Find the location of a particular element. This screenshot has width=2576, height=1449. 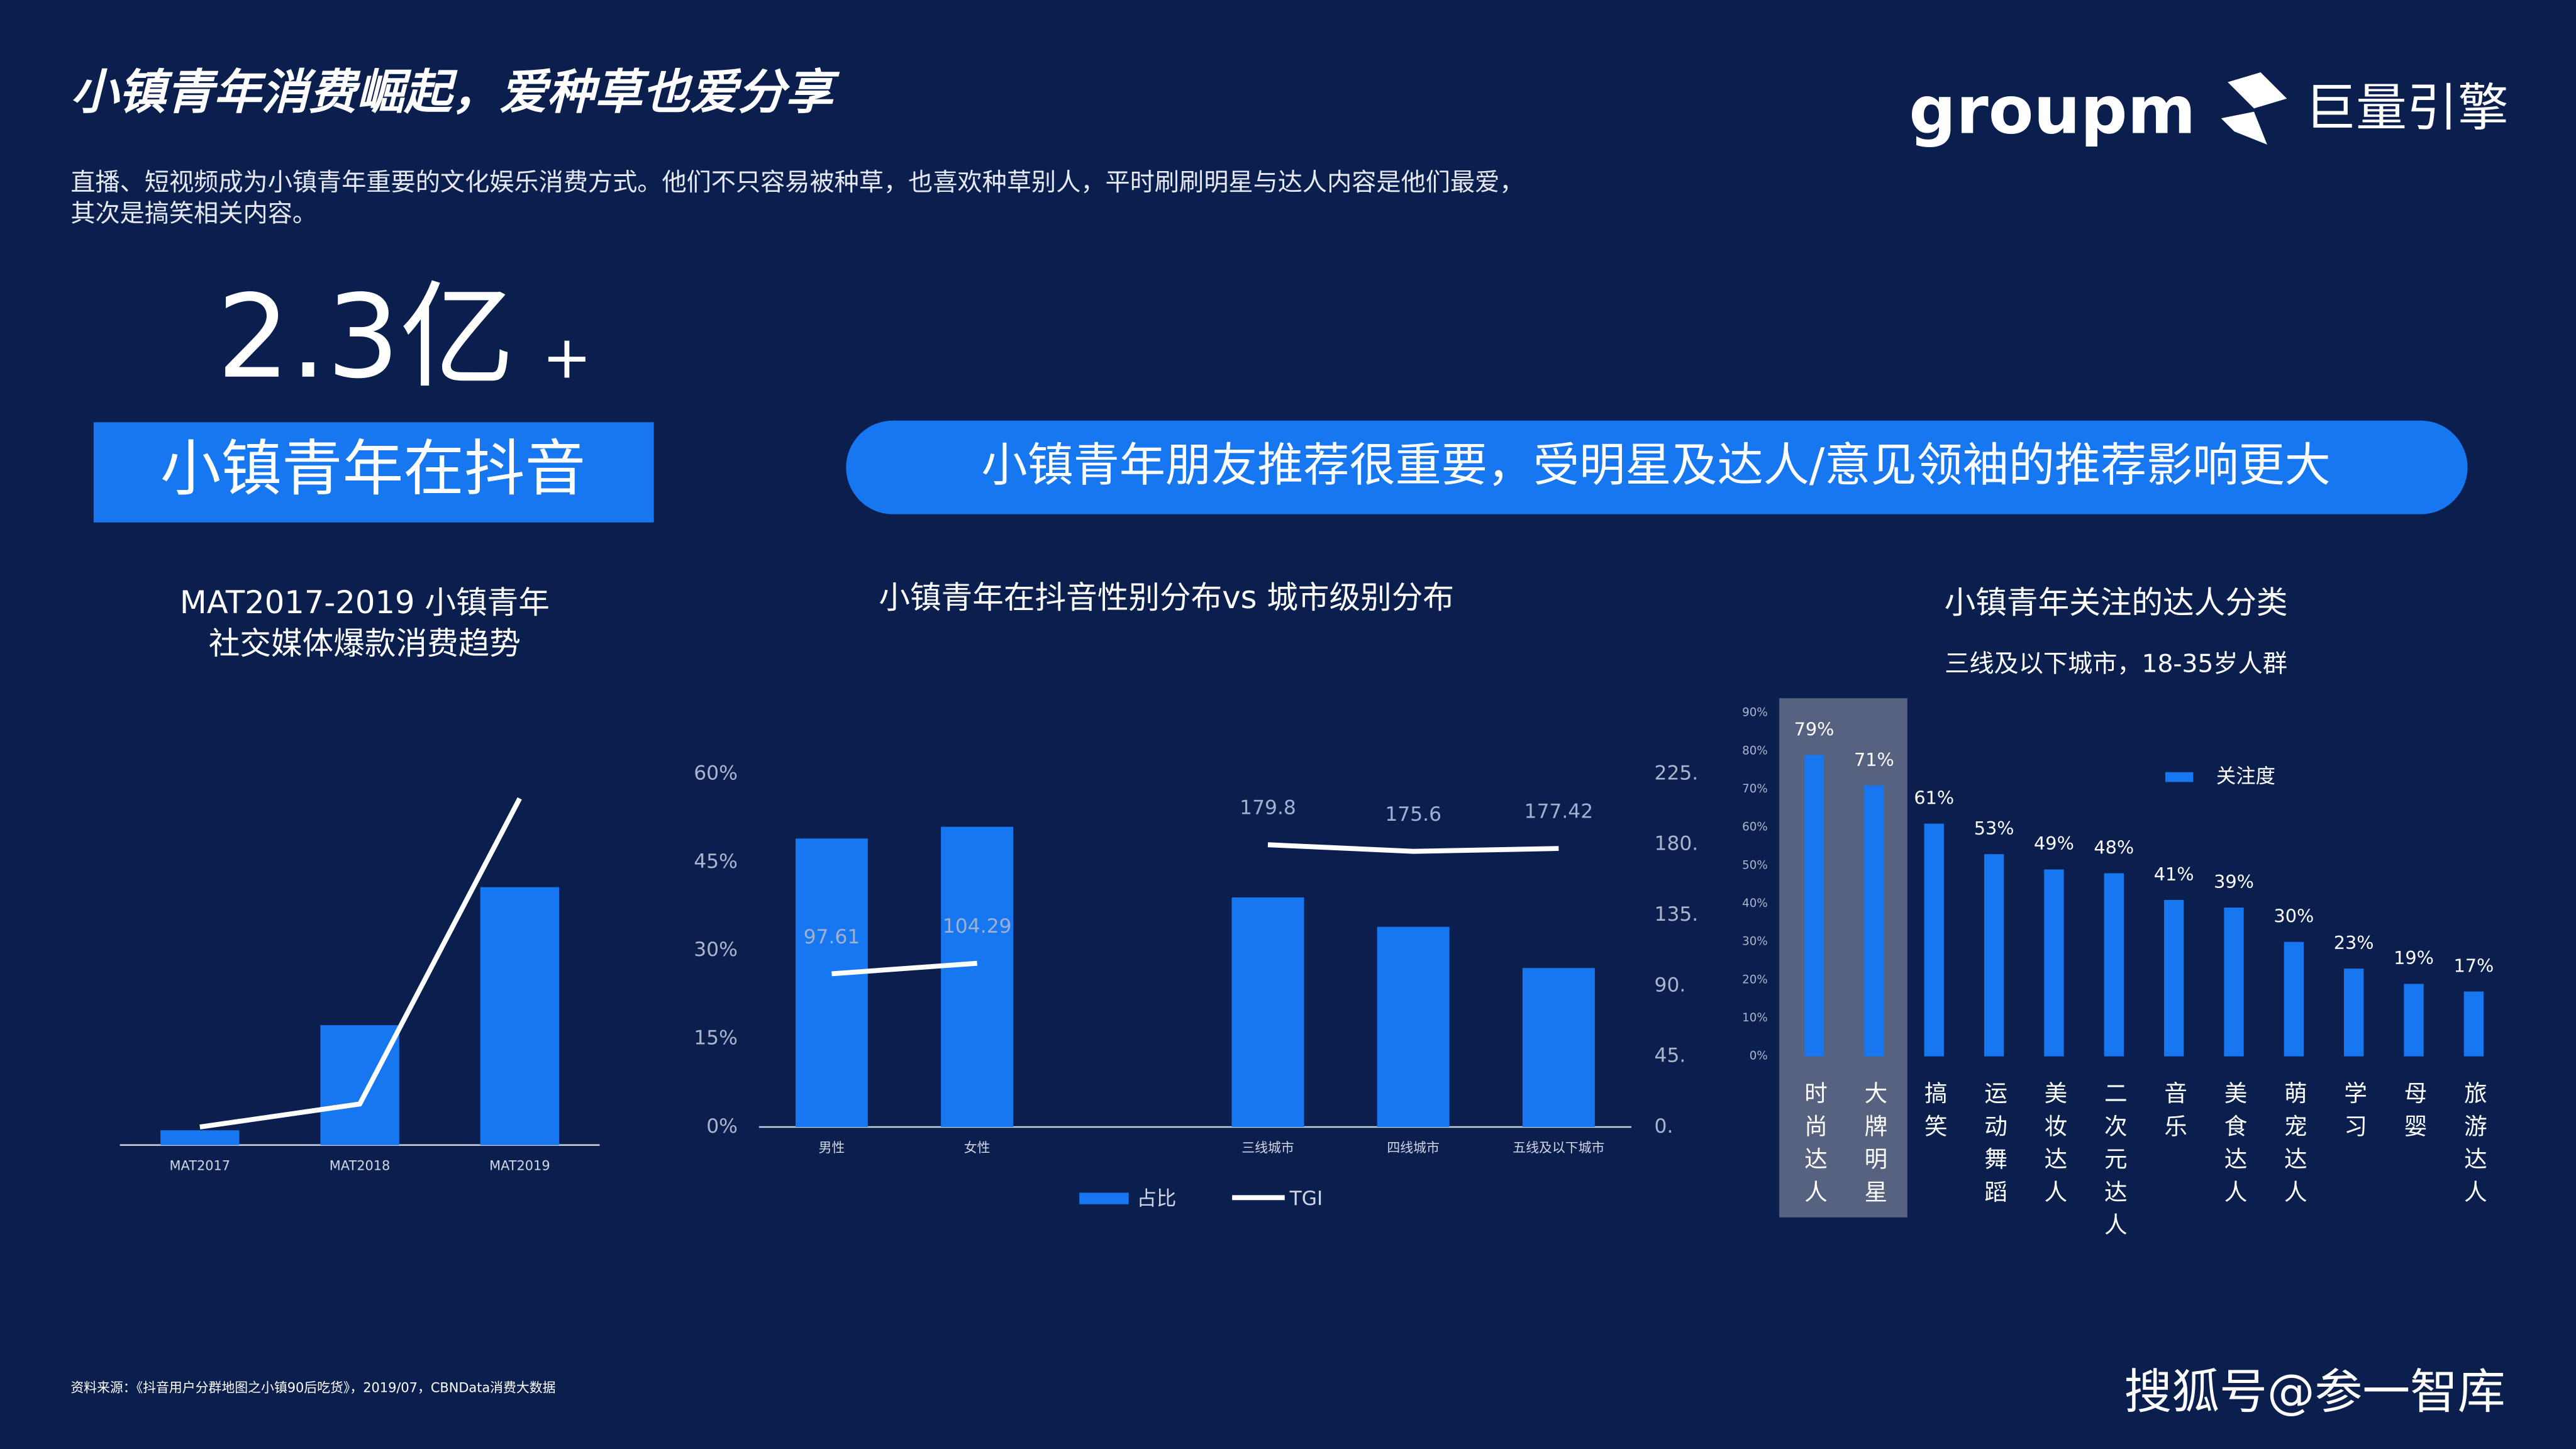

y-tick-label: 70% is located at coordinates (1755, 789).